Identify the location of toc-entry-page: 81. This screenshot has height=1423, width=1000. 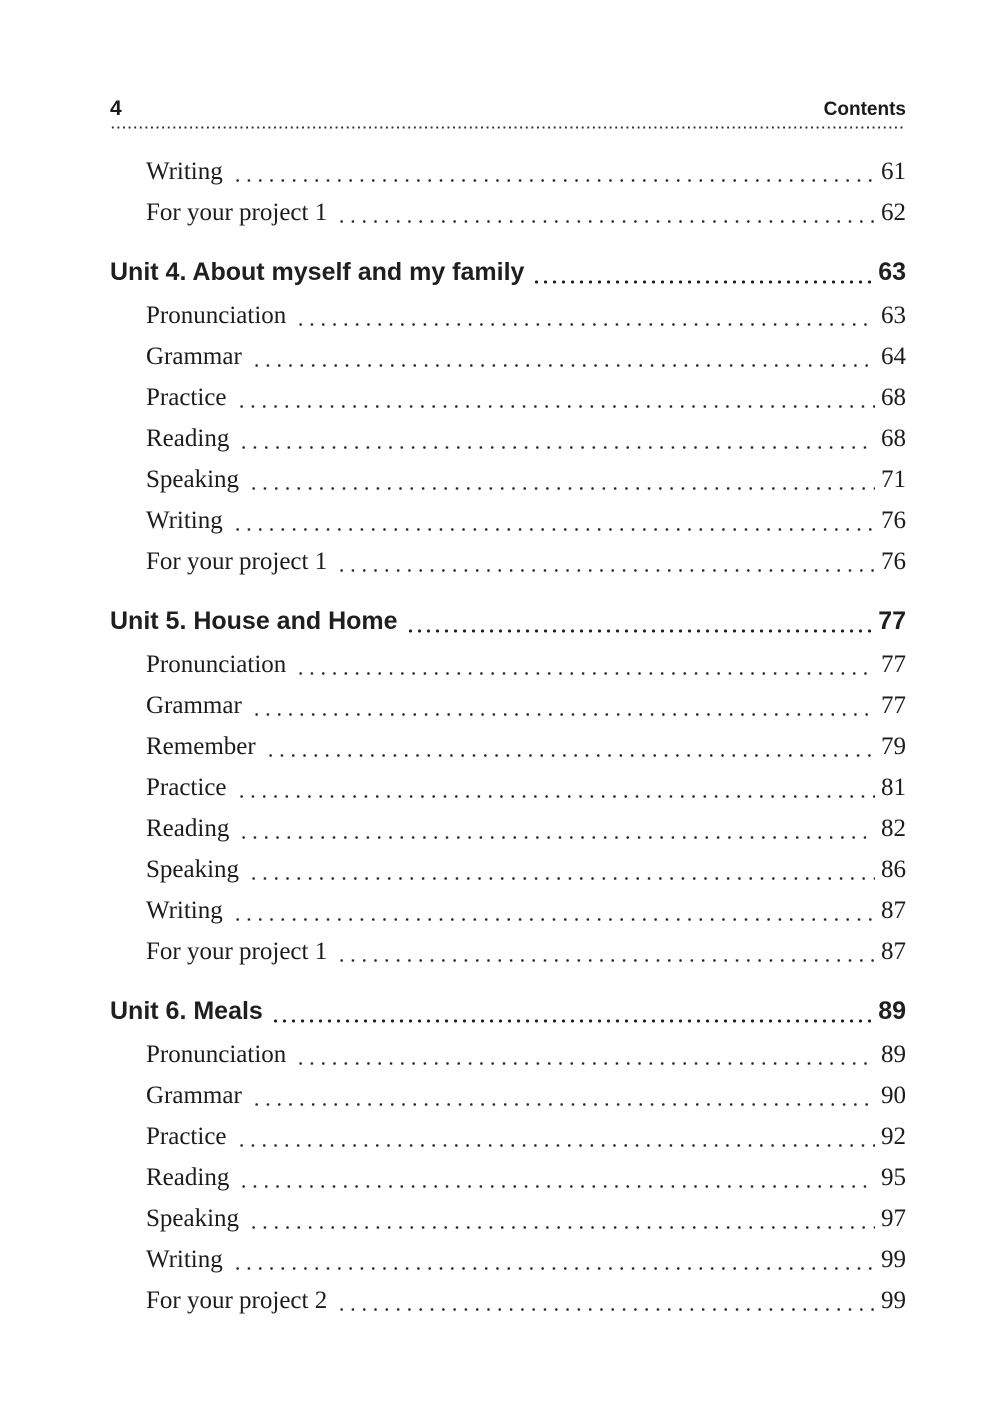
(893, 787).